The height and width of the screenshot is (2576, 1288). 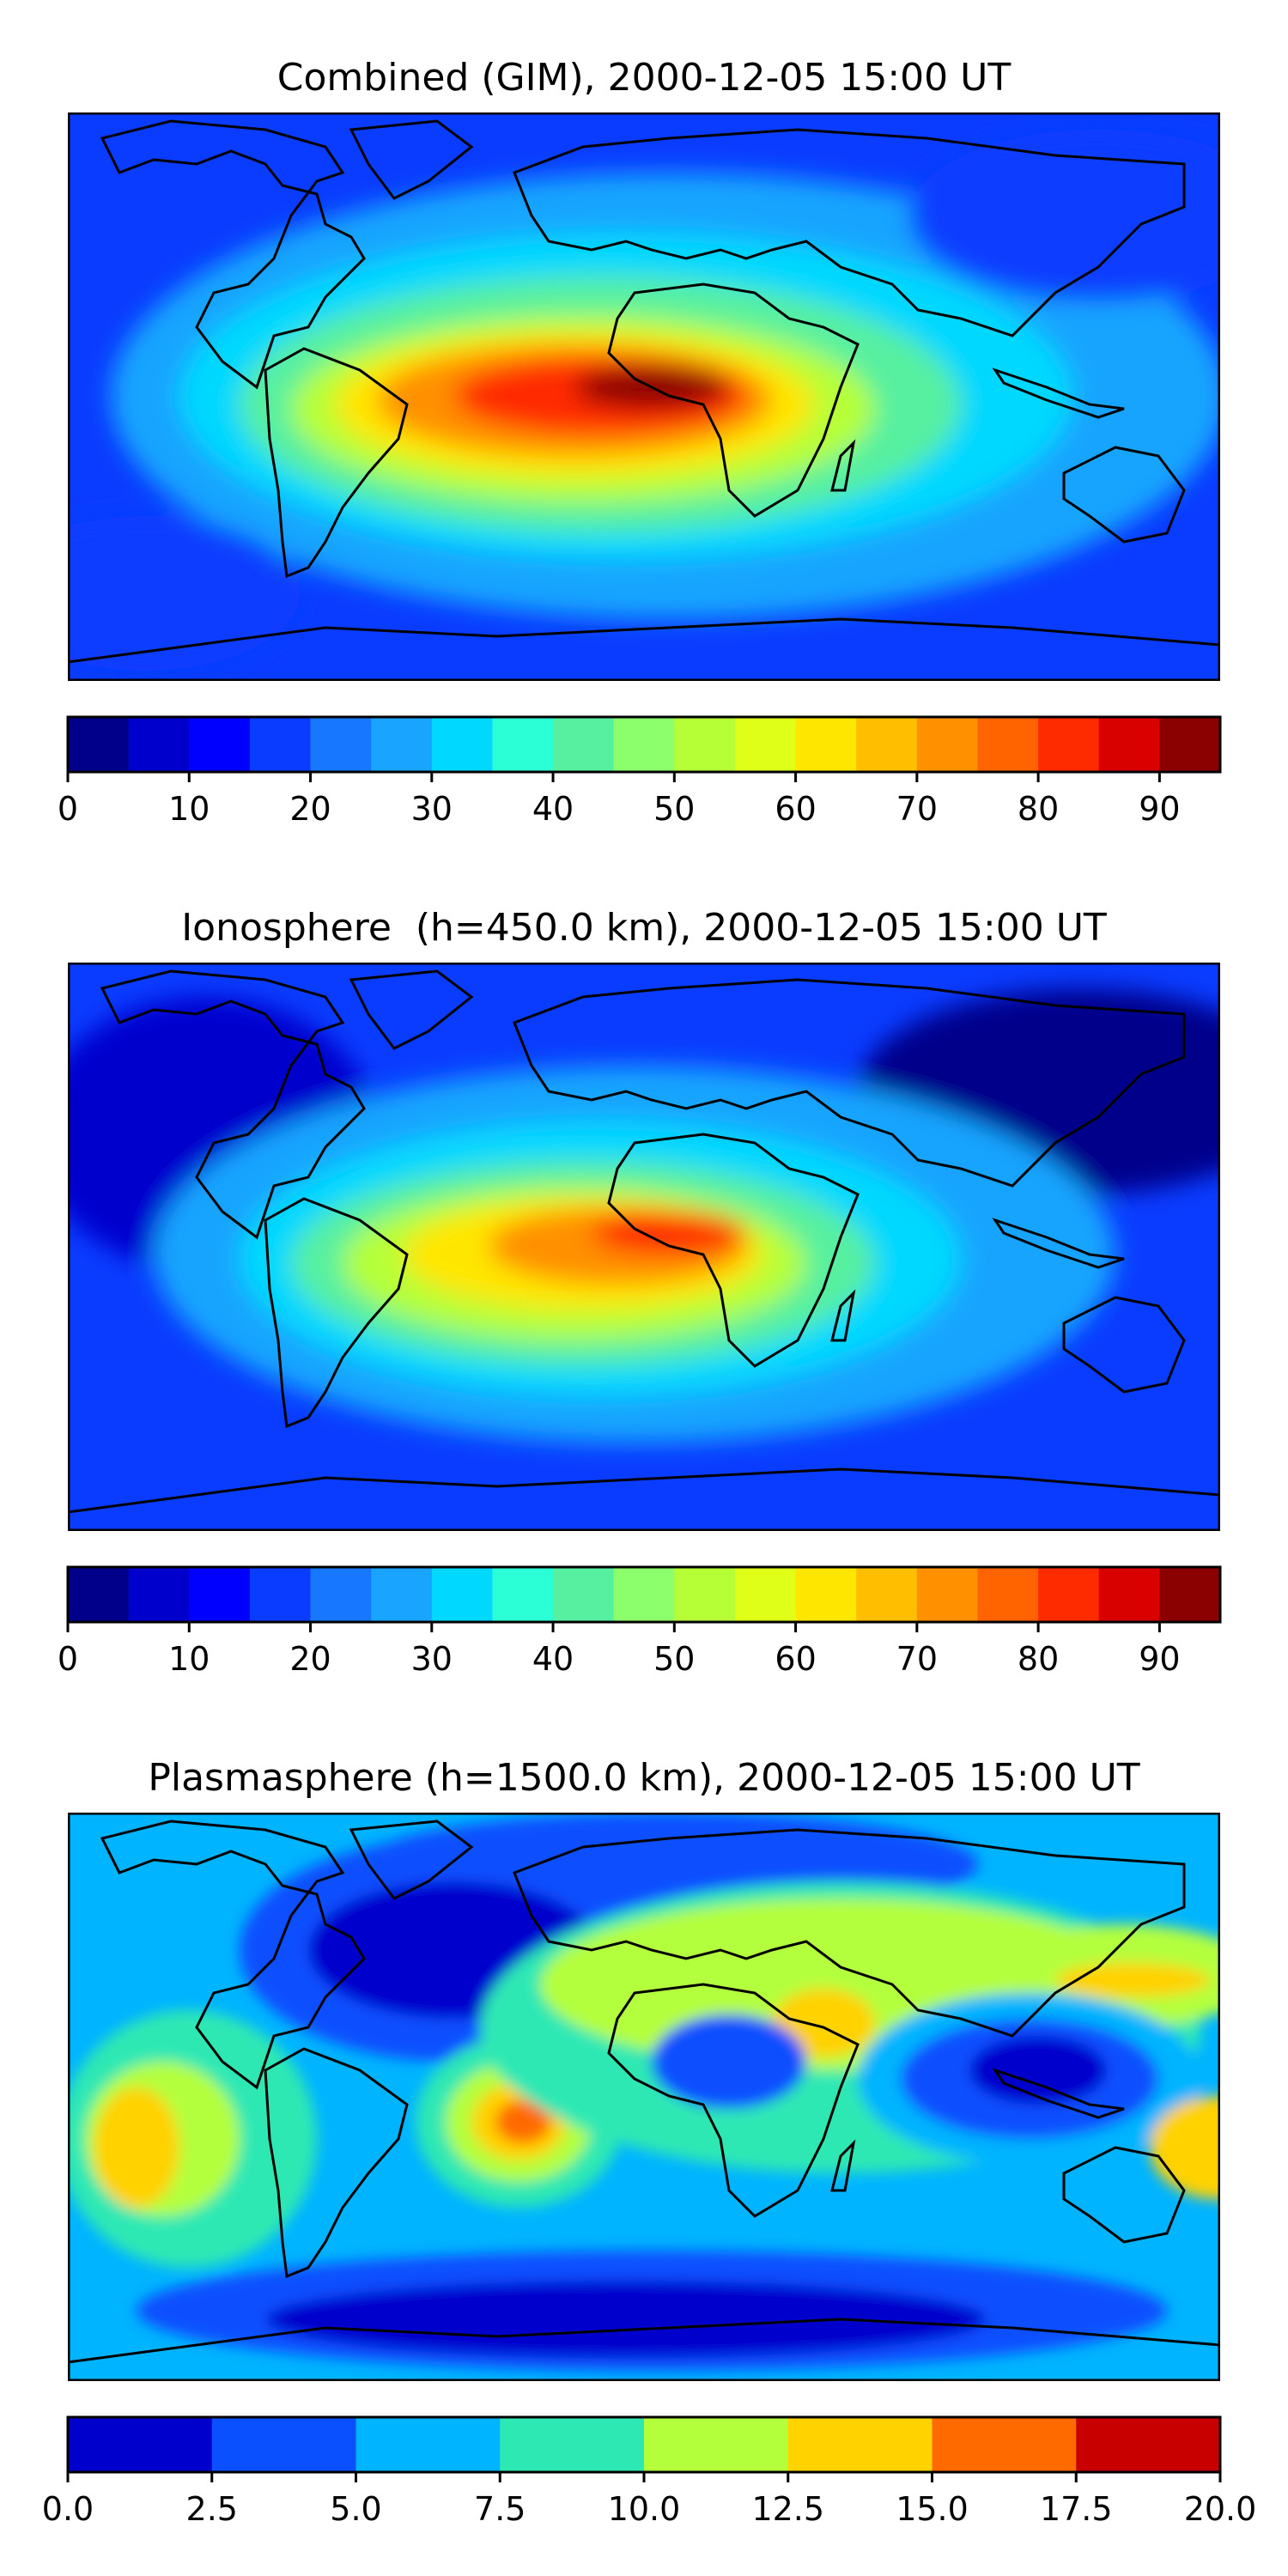 What do you see at coordinates (1076, 2509) in the screenshot?
I see `colorbar-tick-label: 17.5` at bounding box center [1076, 2509].